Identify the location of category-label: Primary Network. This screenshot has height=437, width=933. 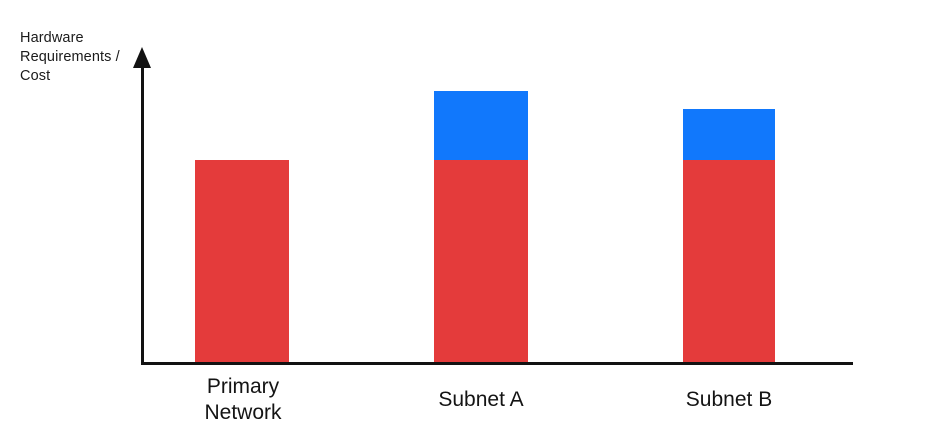
(243, 399).